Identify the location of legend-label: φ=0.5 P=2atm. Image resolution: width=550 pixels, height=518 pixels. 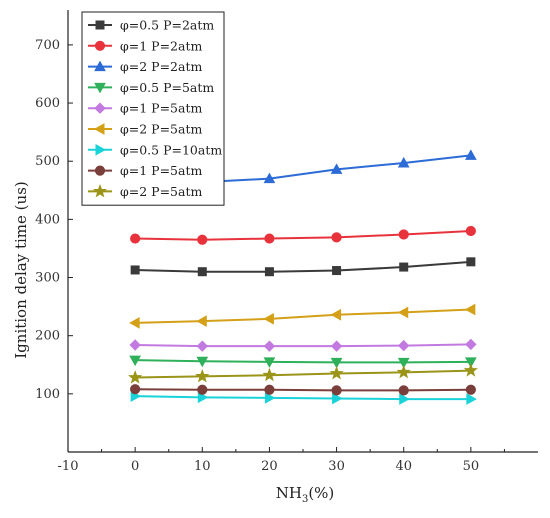
(167, 25).